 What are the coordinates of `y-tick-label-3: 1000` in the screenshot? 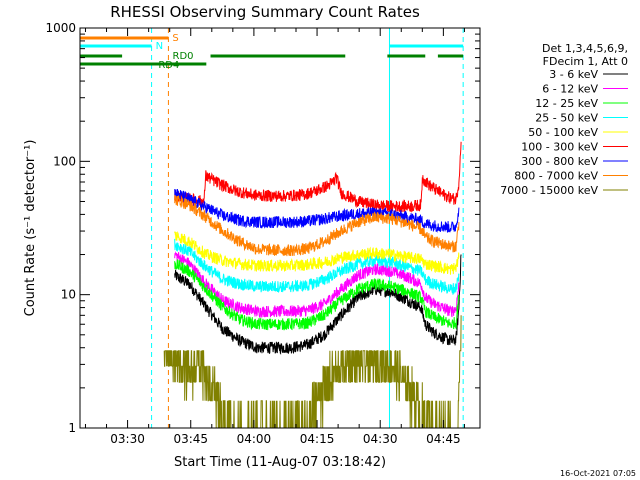 It's located at (60, 28).